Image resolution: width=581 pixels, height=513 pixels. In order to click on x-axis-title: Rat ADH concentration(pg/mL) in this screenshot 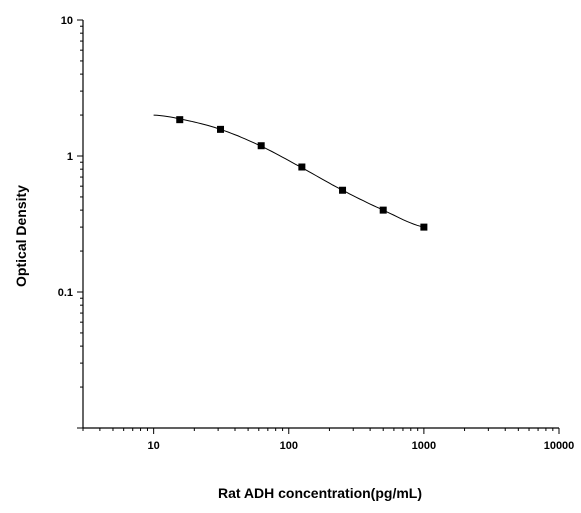, I will do `click(320, 493)`.